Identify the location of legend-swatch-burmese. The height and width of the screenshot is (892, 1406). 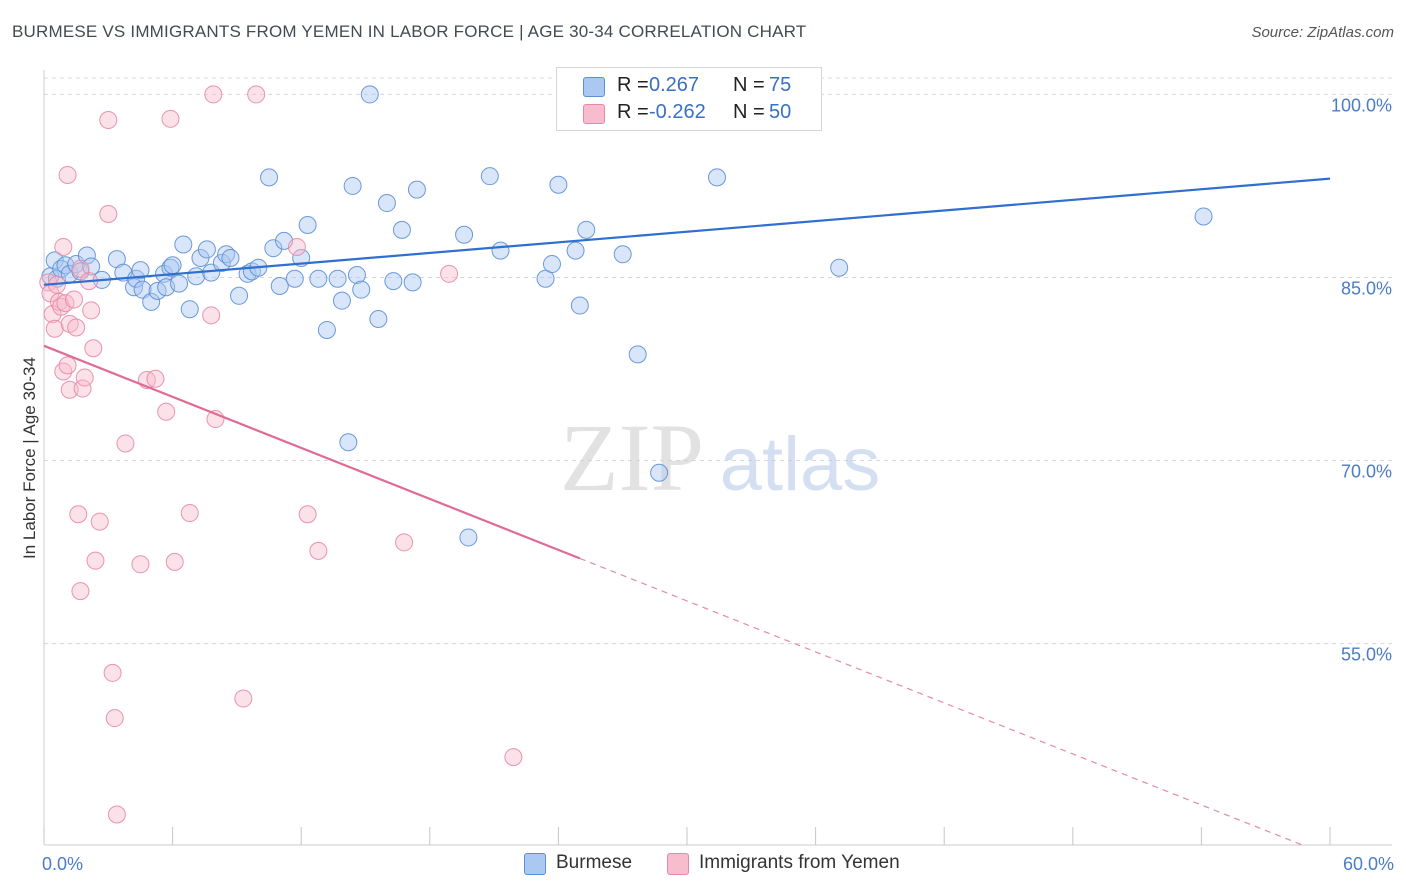
(594, 87).